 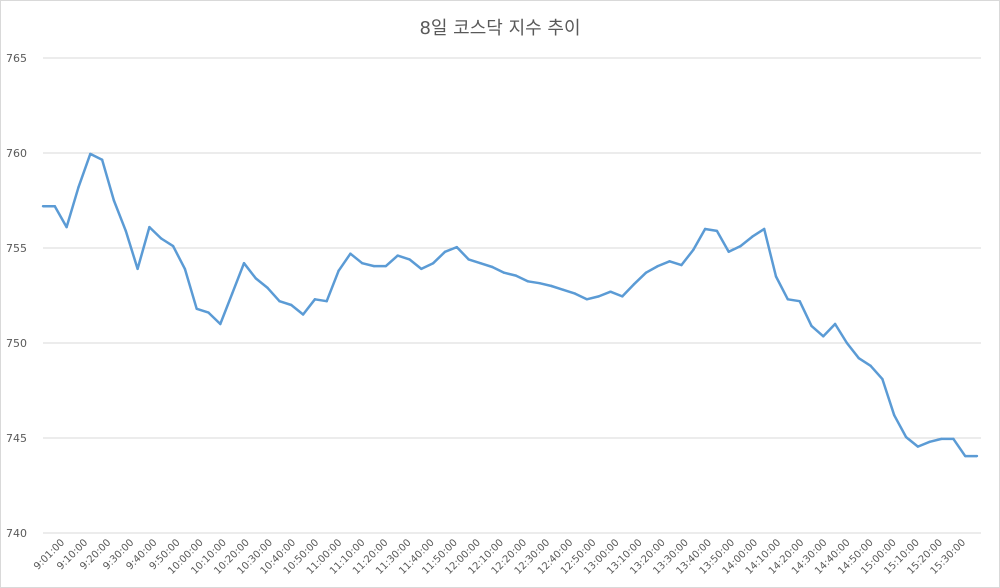 I want to click on y-tick-label: 760, so click(x=16, y=153).